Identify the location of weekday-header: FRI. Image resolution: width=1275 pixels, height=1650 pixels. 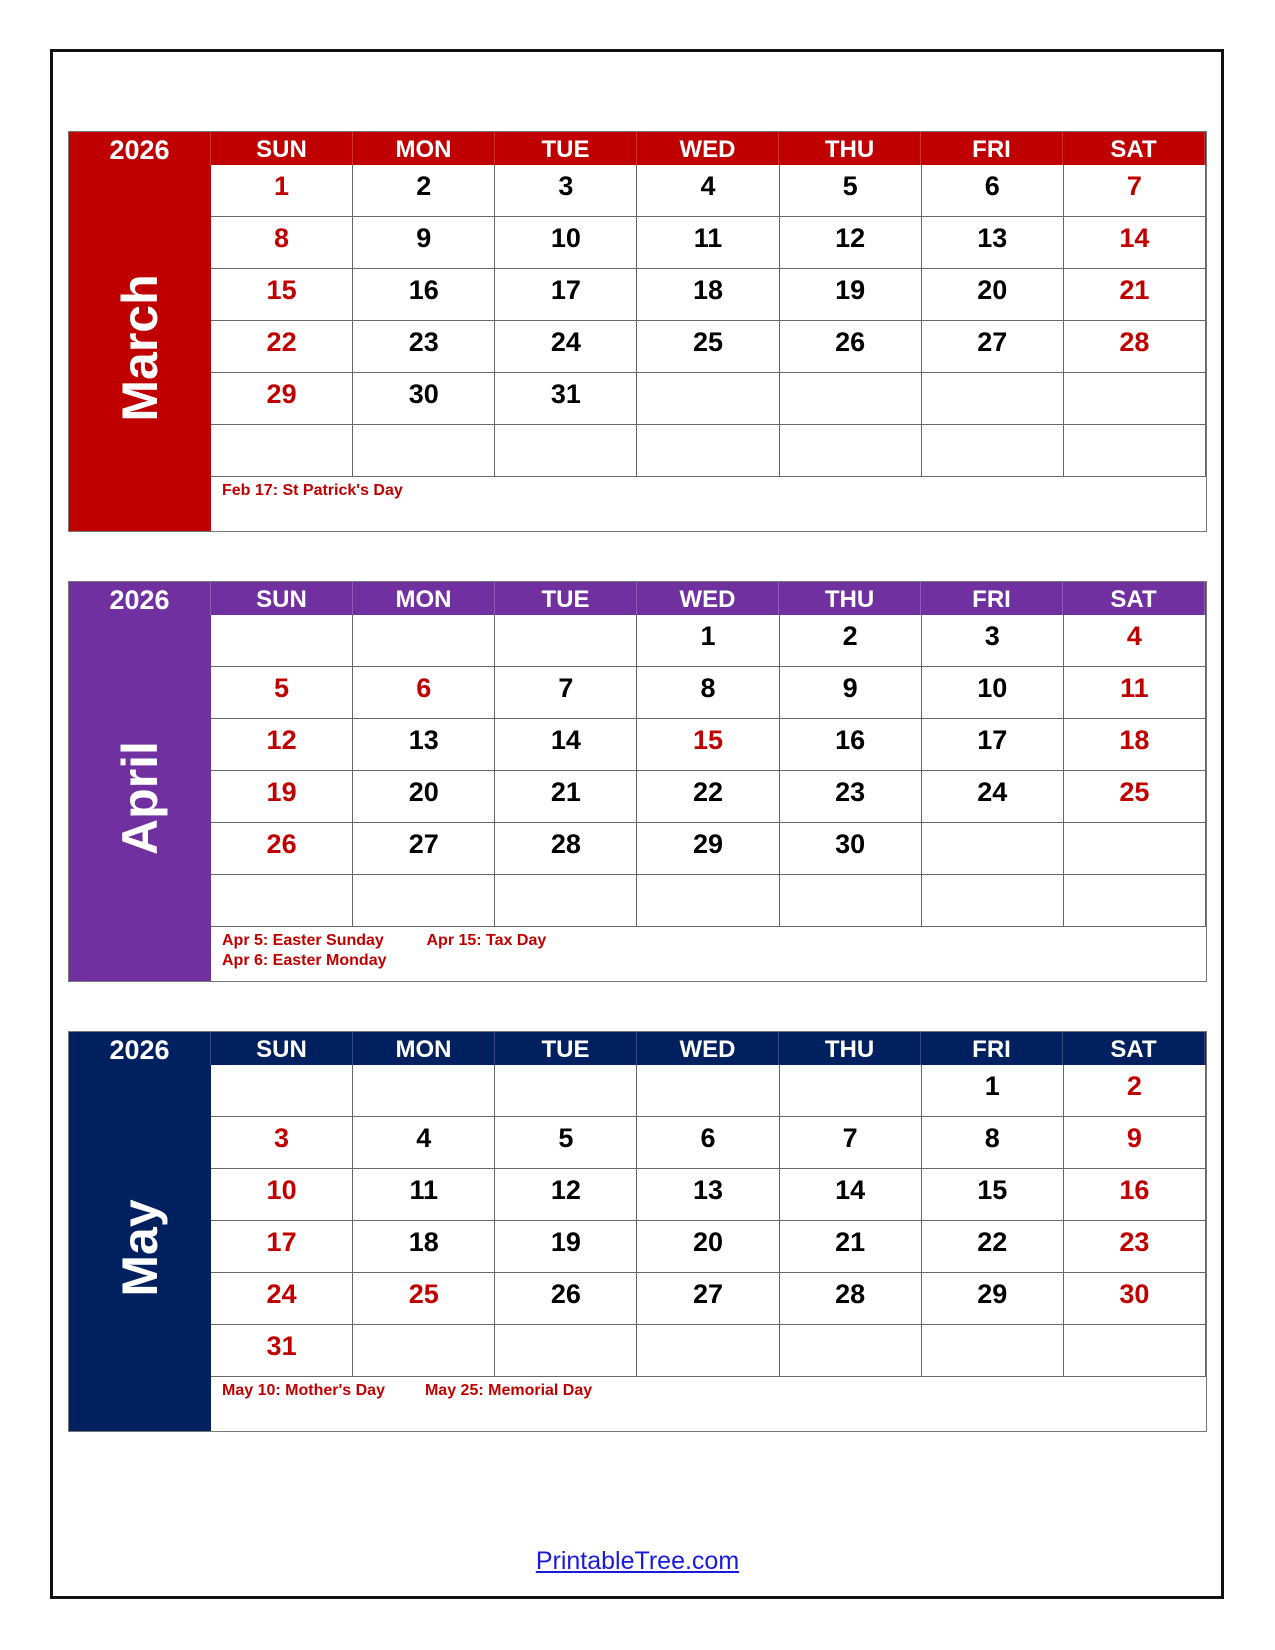
(992, 598).